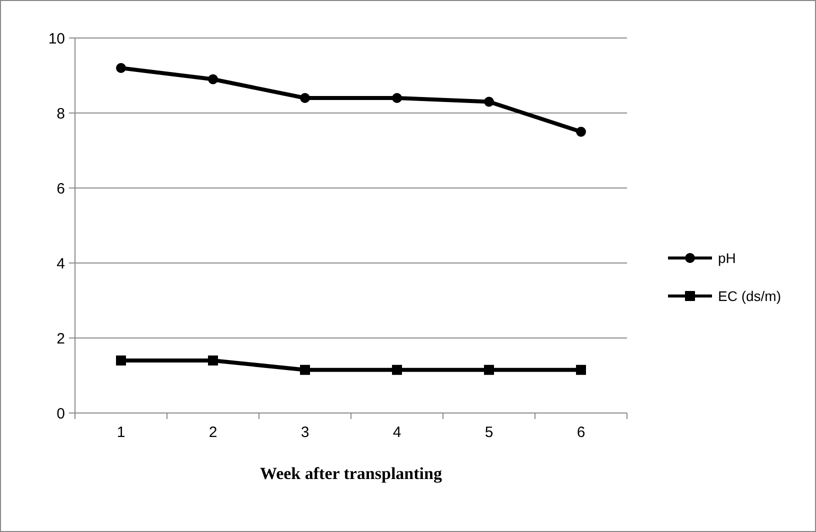 The image size is (816, 532). I want to click on legend-label: pH, so click(727, 258).